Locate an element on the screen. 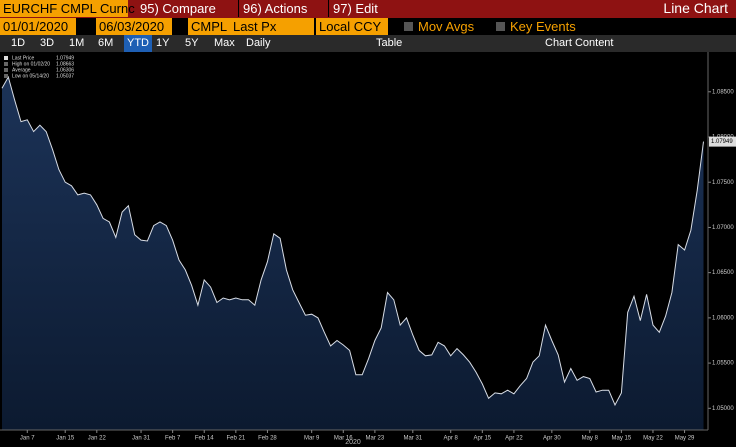 Image resolution: width=736 pixels, height=447 pixels. range-button: YTD is located at coordinates (138, 43).